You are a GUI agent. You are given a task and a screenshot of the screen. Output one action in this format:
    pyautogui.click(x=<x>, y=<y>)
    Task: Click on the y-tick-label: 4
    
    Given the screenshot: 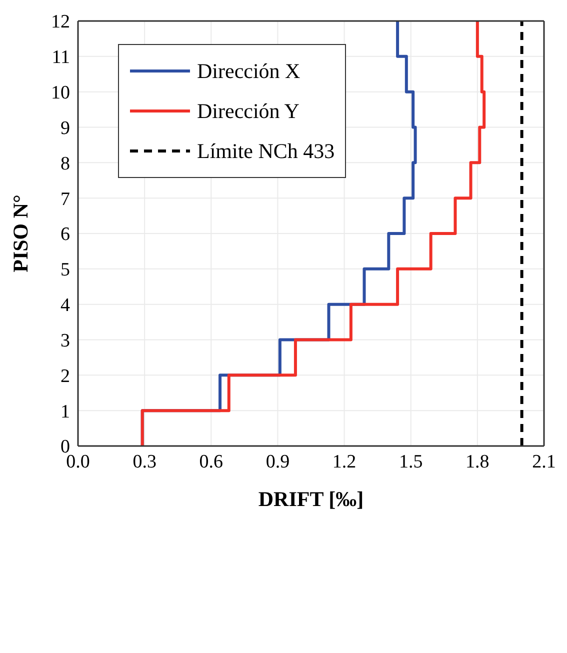 What is the action you would take?
    pyautogui.click(x=65, y=305)
    